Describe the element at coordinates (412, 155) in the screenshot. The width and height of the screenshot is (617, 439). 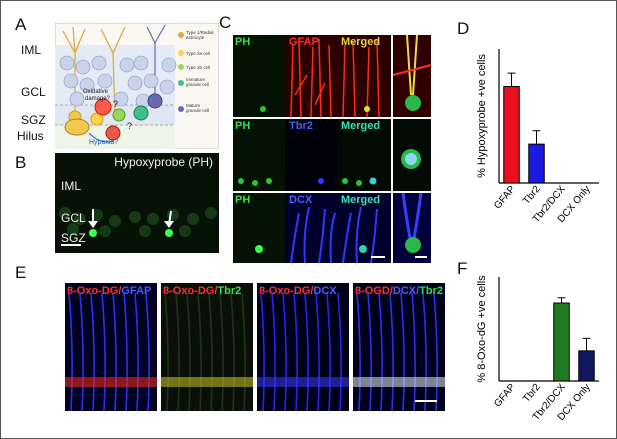
I see `panel-c-row2-zoom` at that location.